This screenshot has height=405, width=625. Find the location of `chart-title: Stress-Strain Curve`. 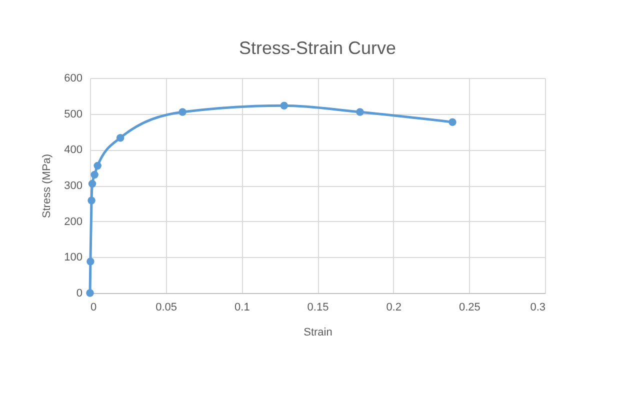

chart-title: Stress-Strain Curve is located at coordinates (317, 48).